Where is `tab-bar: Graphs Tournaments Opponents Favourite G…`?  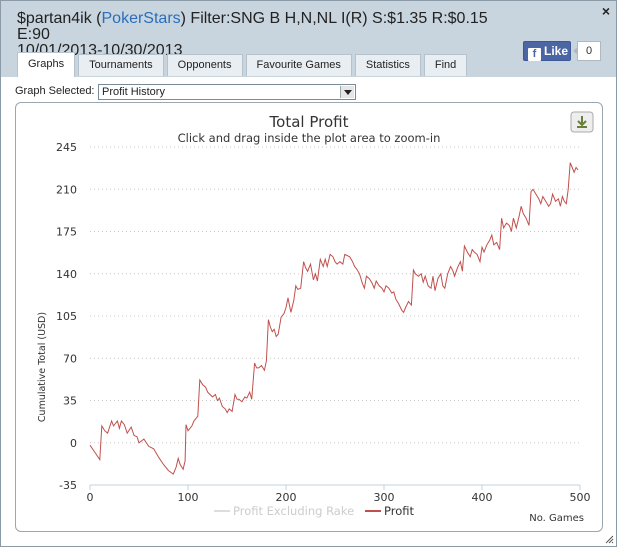
tab-bar: Graphs Tournaments Opponents Favourite G… is located at coordinates (243, 65).